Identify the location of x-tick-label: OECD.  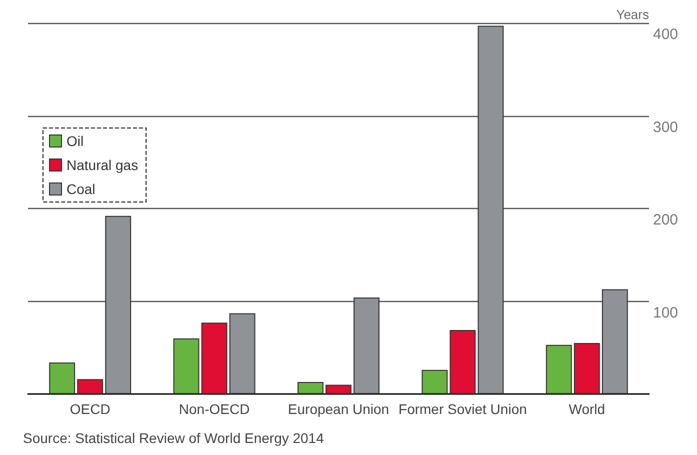
(90, 409).